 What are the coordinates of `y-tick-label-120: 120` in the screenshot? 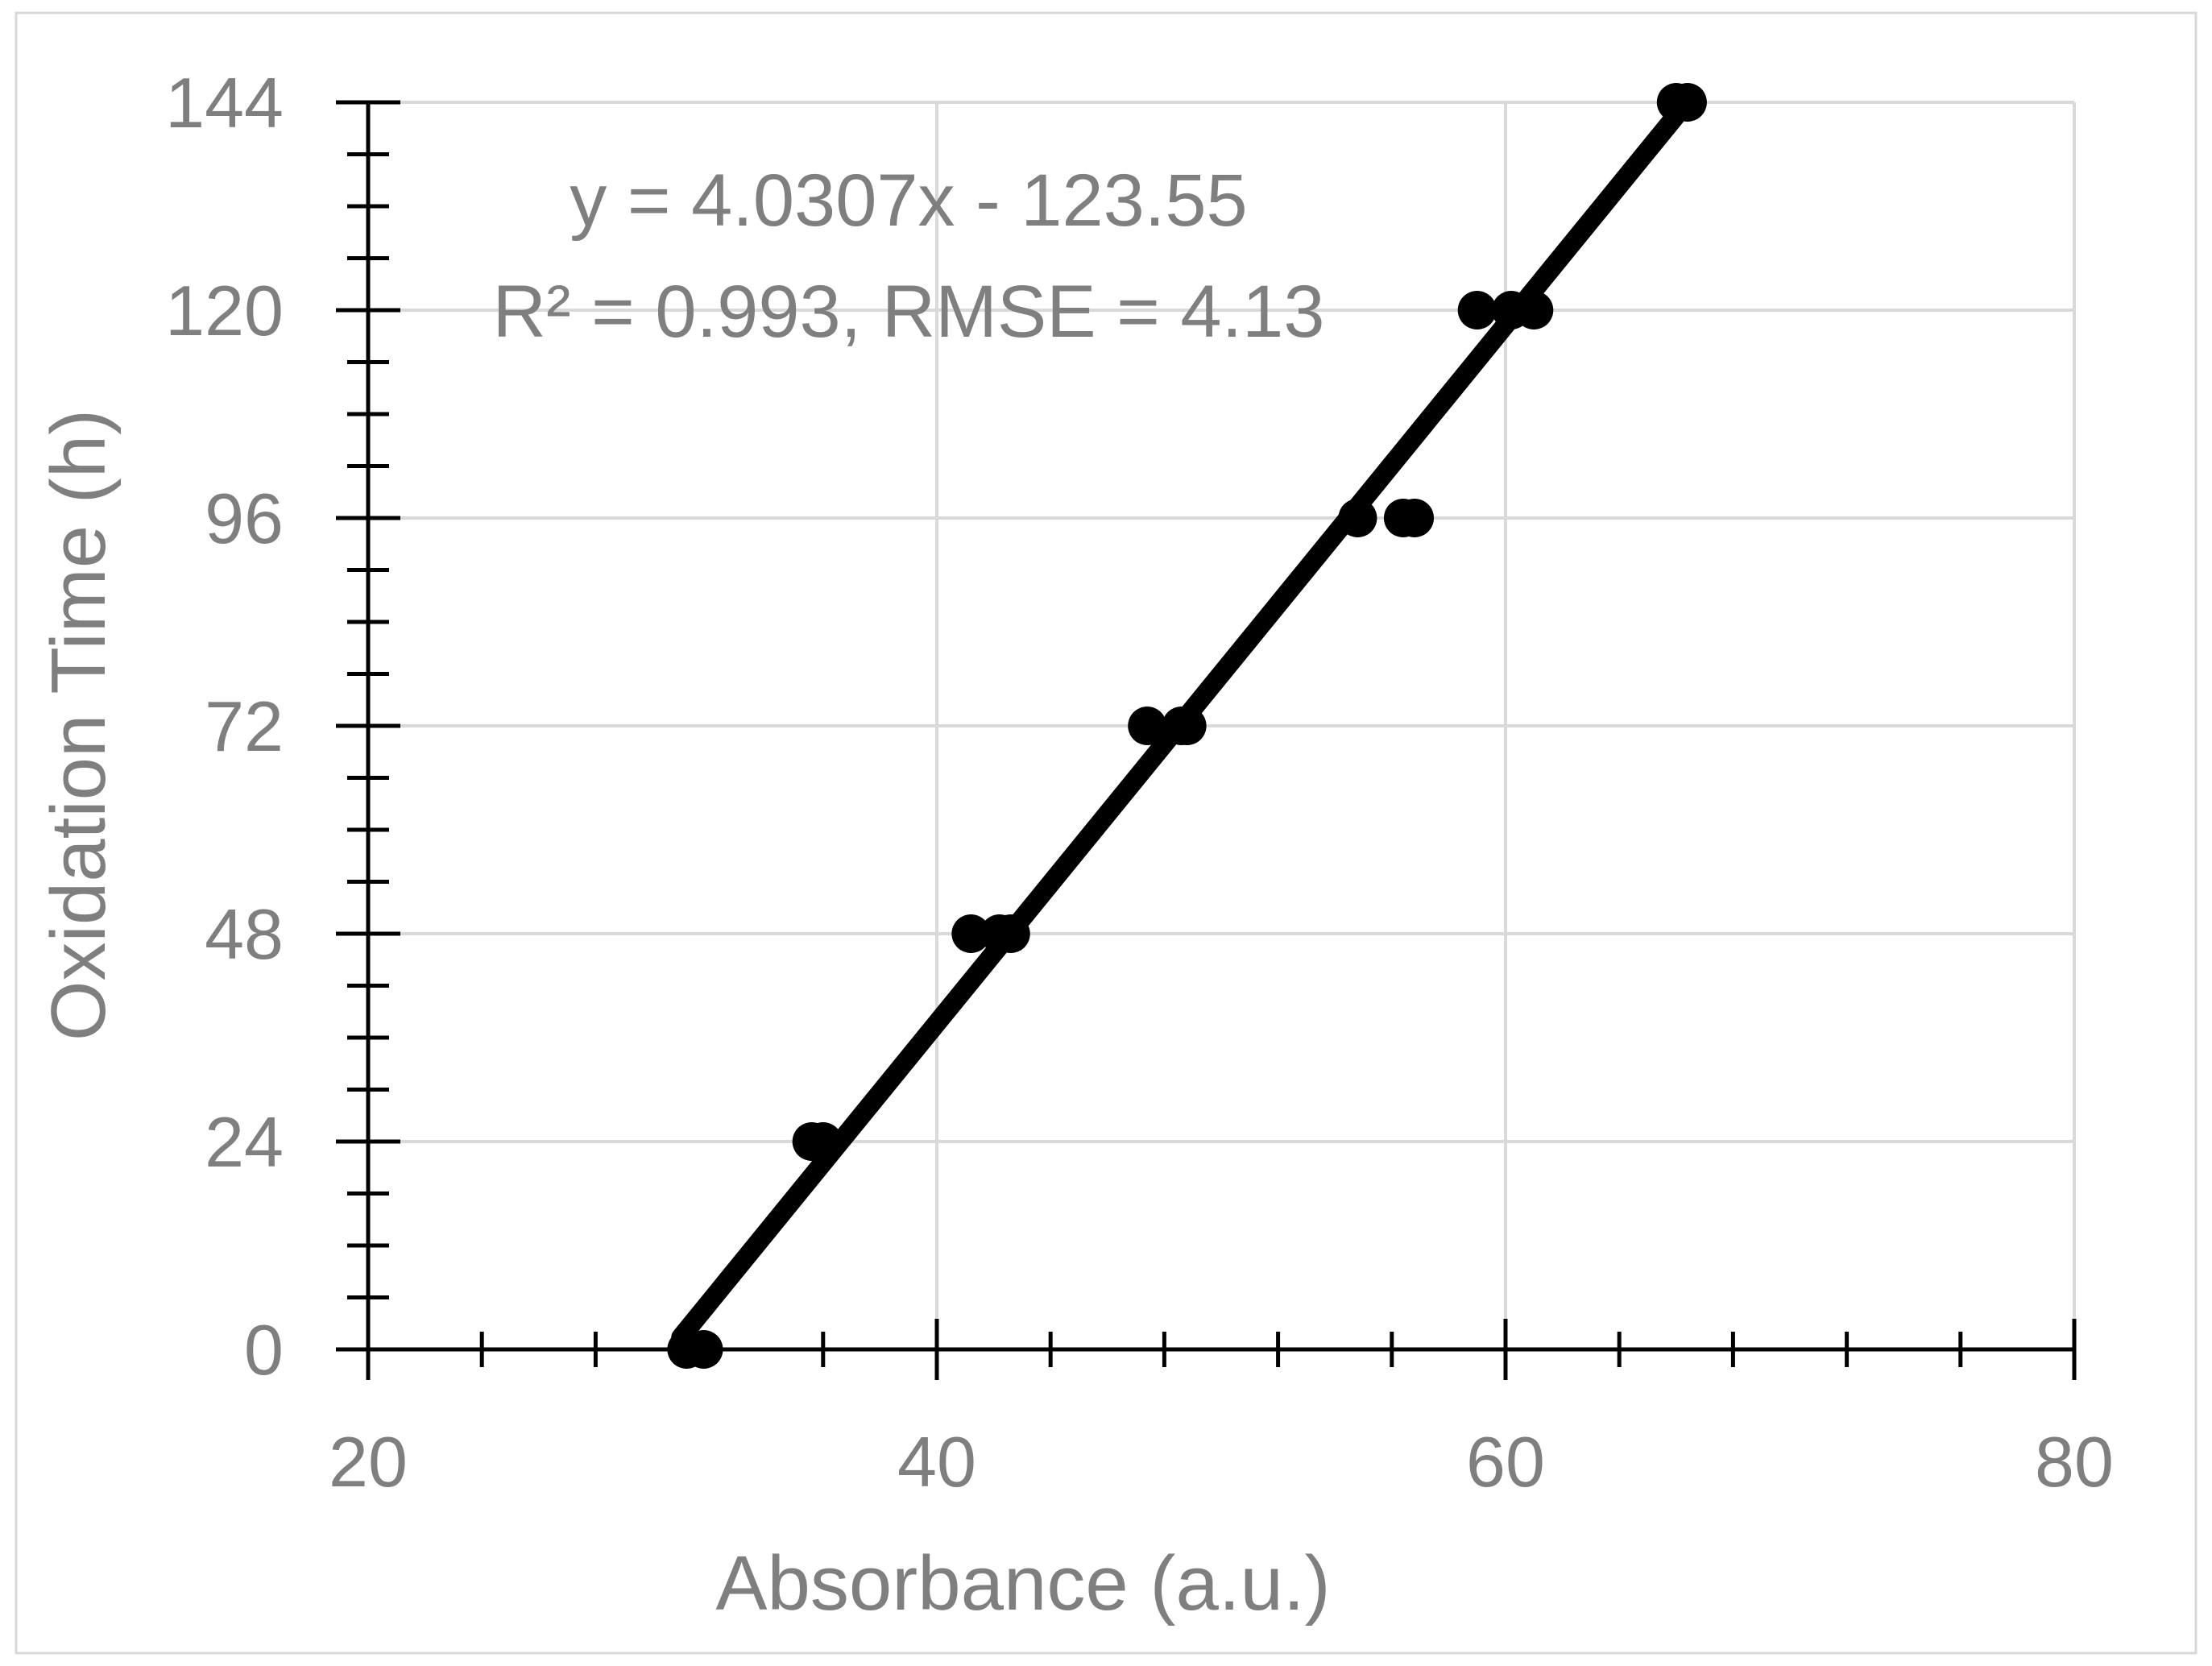 It's located at (225, 310).